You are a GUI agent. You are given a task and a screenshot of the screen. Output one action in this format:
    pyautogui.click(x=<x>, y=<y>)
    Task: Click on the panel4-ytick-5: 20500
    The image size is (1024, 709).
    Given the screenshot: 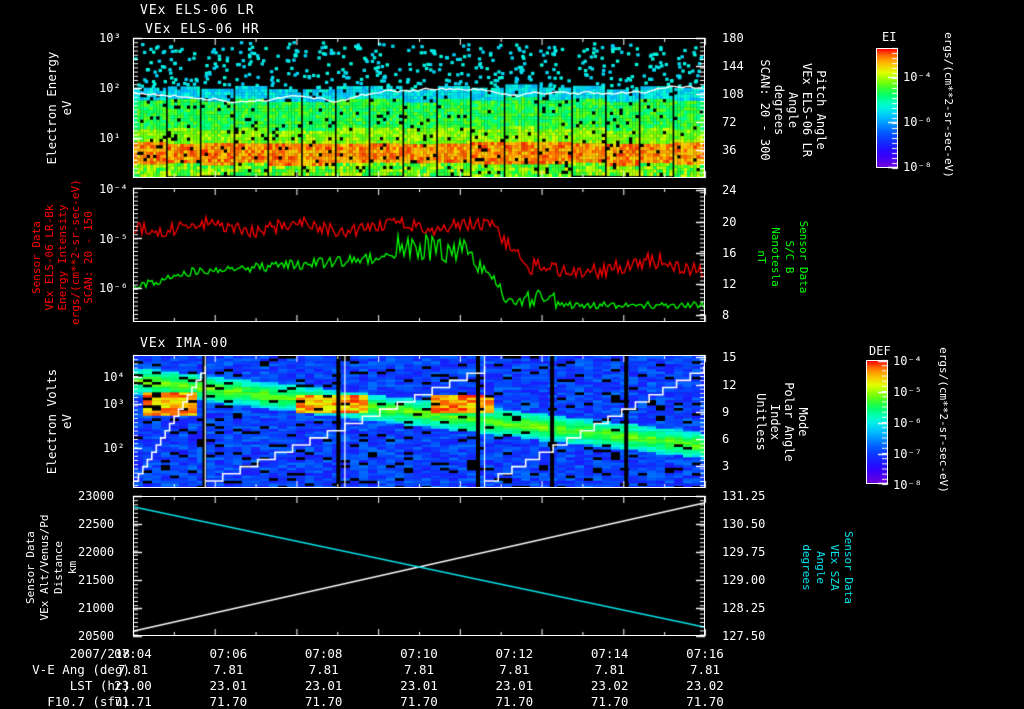 What is the action you would take?
    pyautogui.click(x=96, y=636)
    